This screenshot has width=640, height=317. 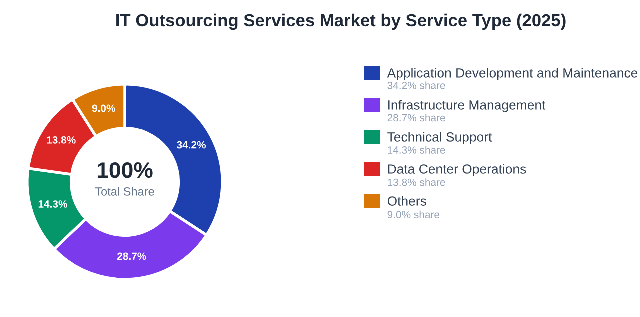 What do you see at coordinates (417, 182) in the screenshot?
I see `text: 13.8% share` at bounding box center [417, 182].